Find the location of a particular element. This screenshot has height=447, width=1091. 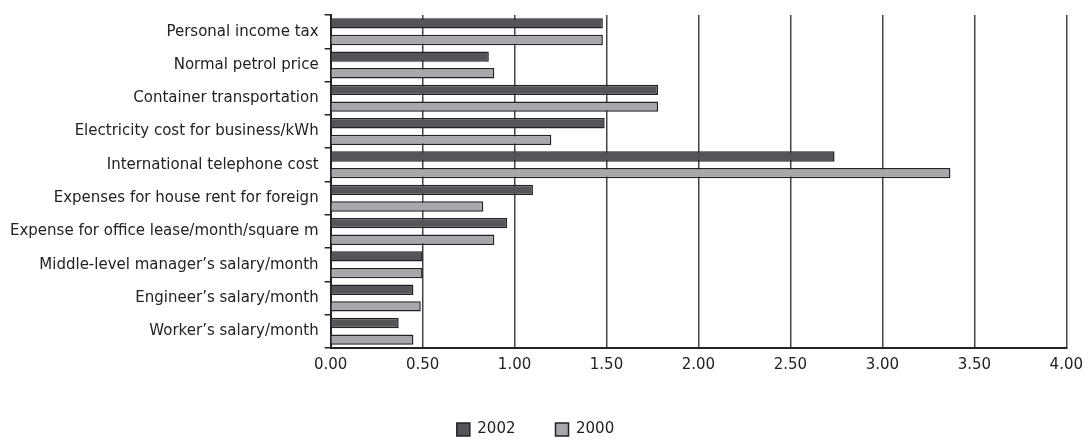

y-tick-label: Expenses for house rent for foreign is located at coordinates (186, 197).